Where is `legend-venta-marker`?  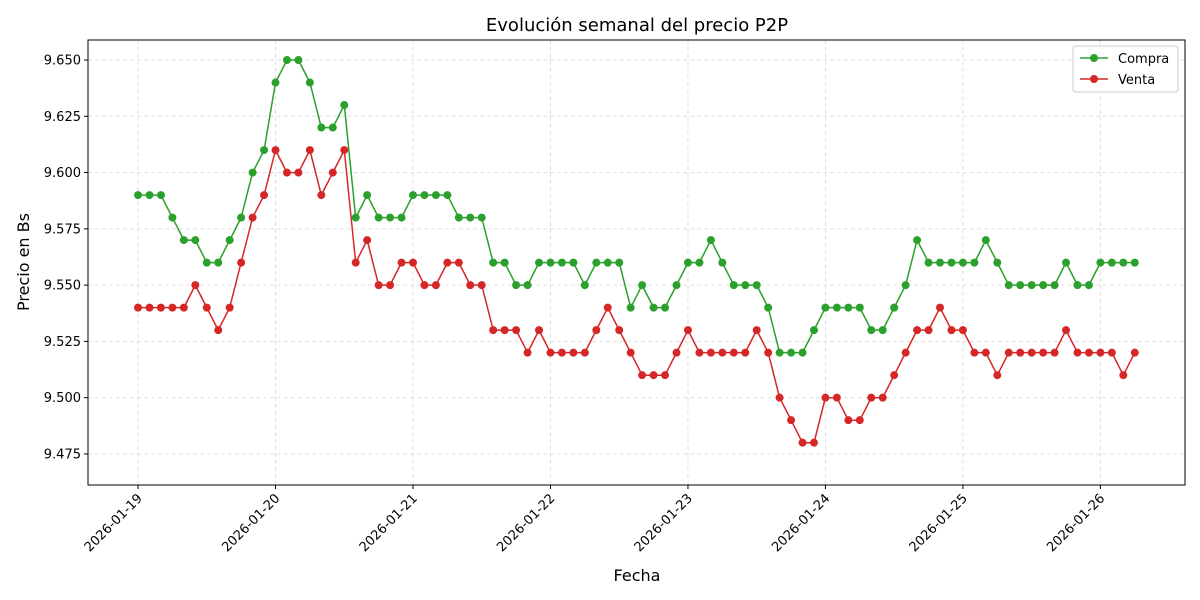 legend-venta-marker is located at coordinates (1094, 79).